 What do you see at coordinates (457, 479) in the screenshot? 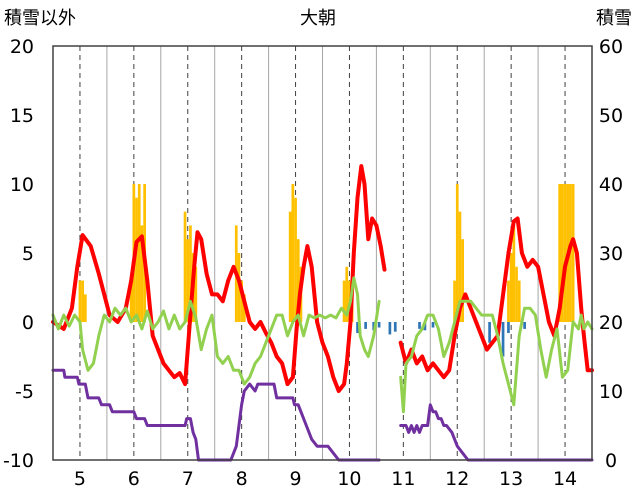
I see `x-tick-label: 12` at bounding box center [457, 479].